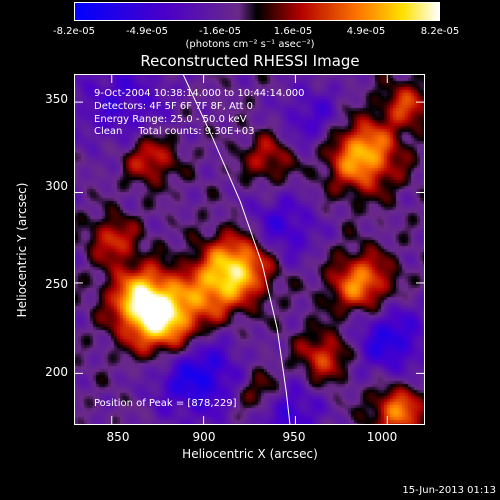 Image resolution: width=500 pixels, height=500 pixels. What do you see at coordinates (118, 437) in the screenshot?
I see `x-tick-label: 850` at bounding box center [118, 437].